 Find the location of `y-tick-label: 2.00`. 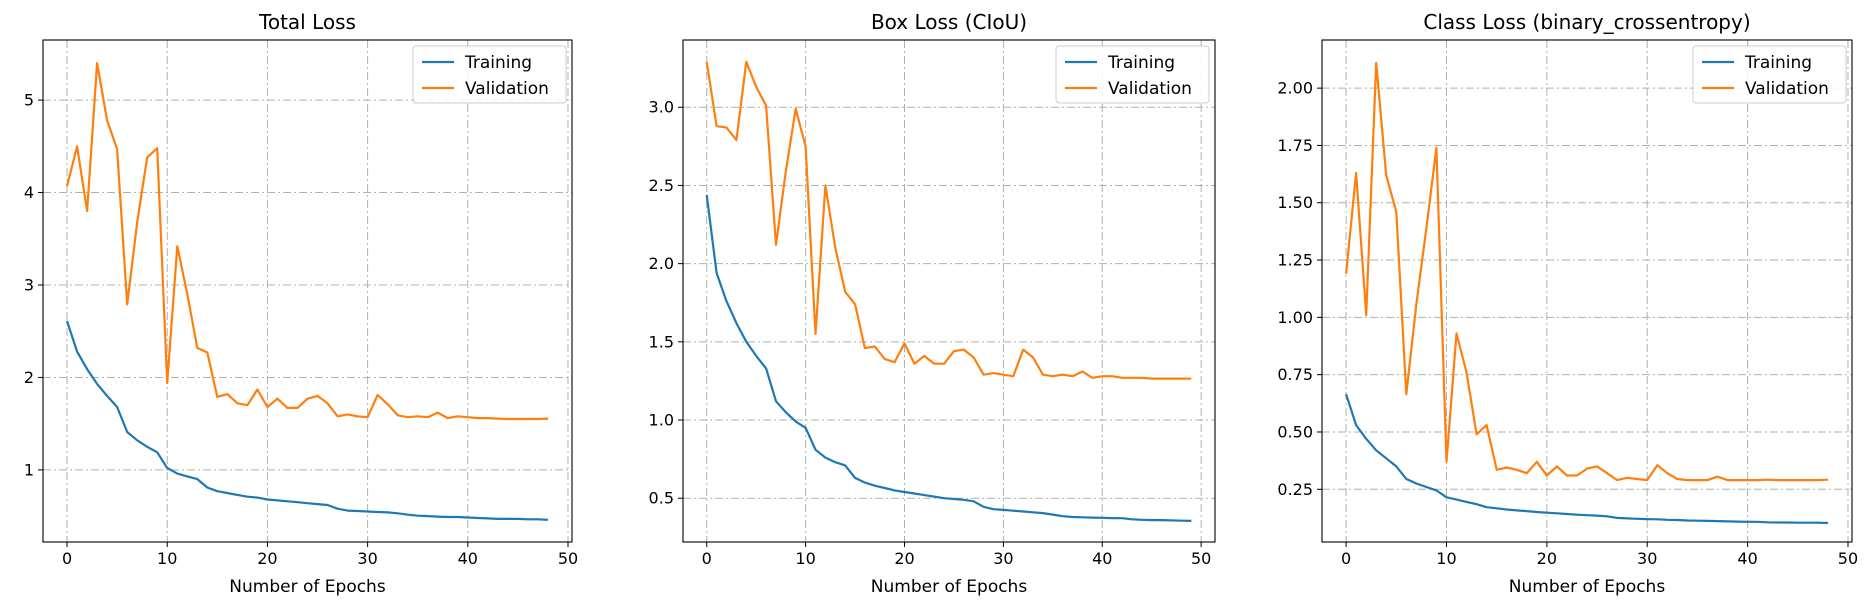

y-tick-label: 2.00 is located at coordinates (1295, 88).